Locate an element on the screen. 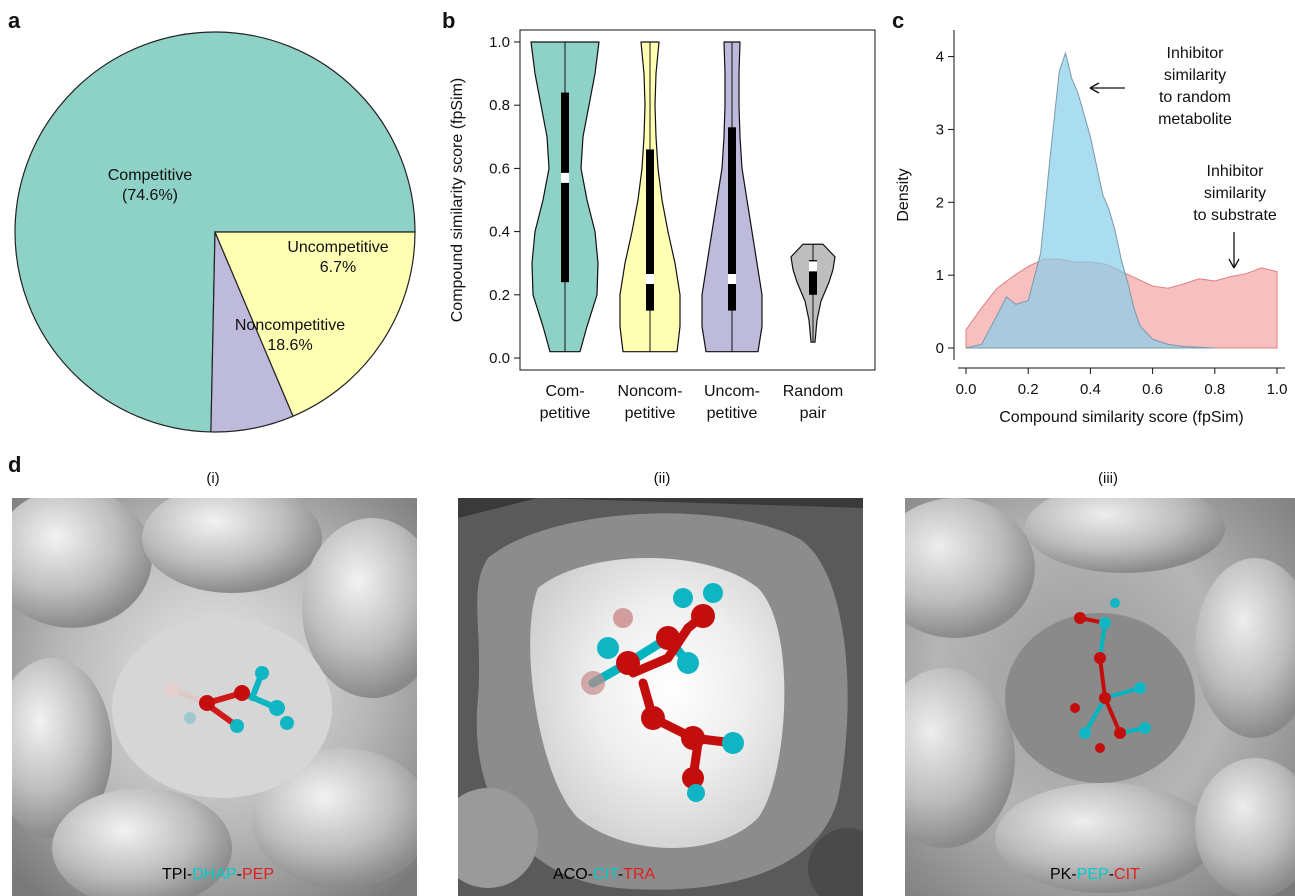 The height and width of the screenshot is (896, 1295). x-tick-label-3: Uncom-petitive is located at coordinates (732, 402).